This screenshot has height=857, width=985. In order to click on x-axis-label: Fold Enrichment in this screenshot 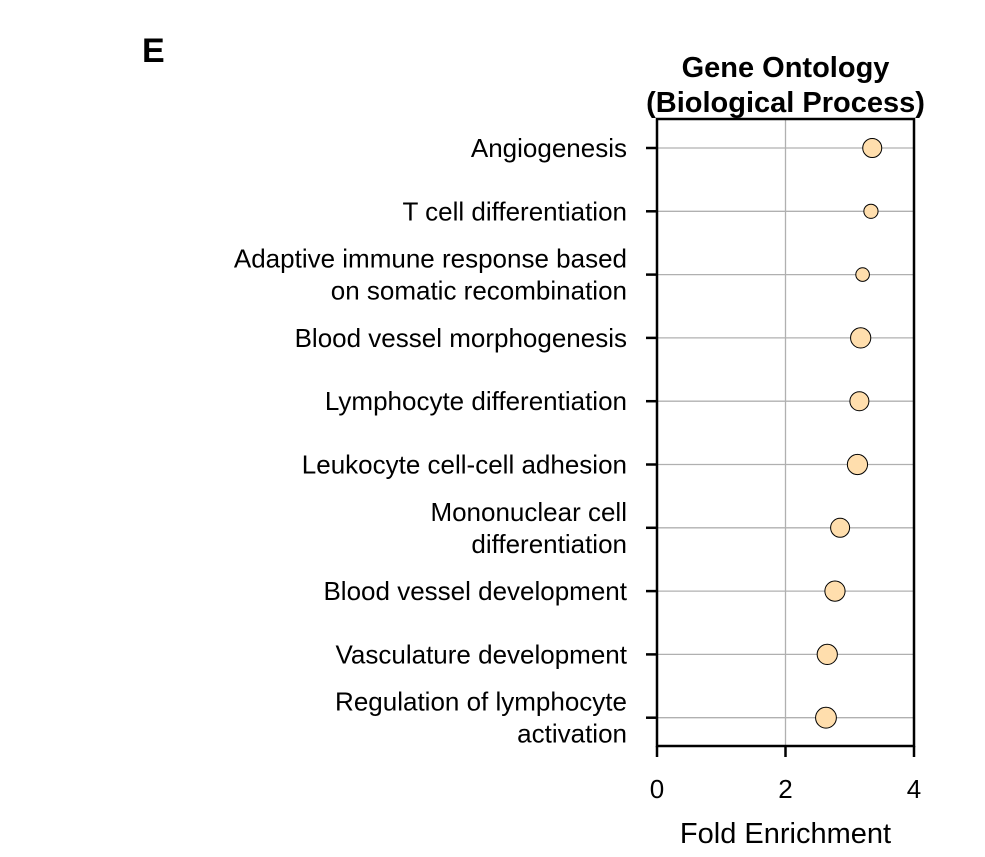, I will do `click(785, 834)`.